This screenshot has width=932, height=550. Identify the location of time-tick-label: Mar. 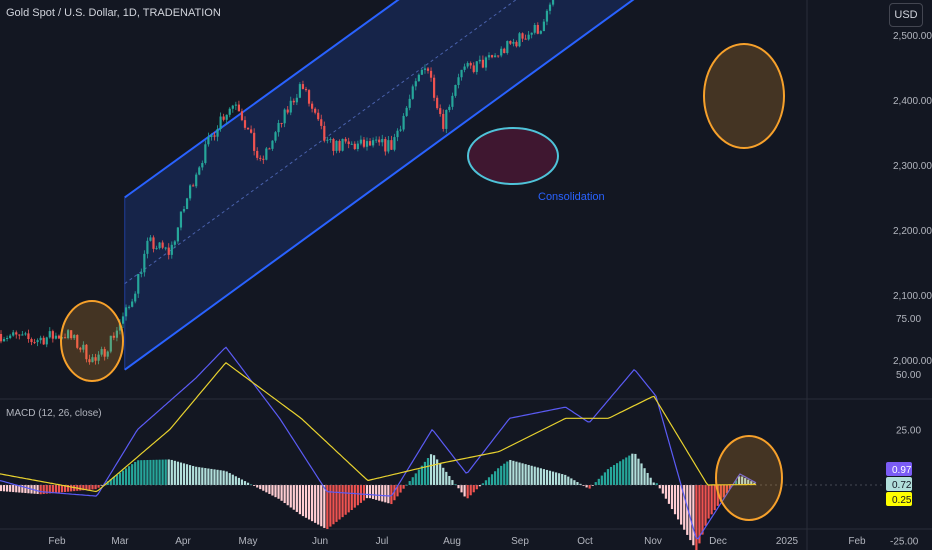
(120, 541).